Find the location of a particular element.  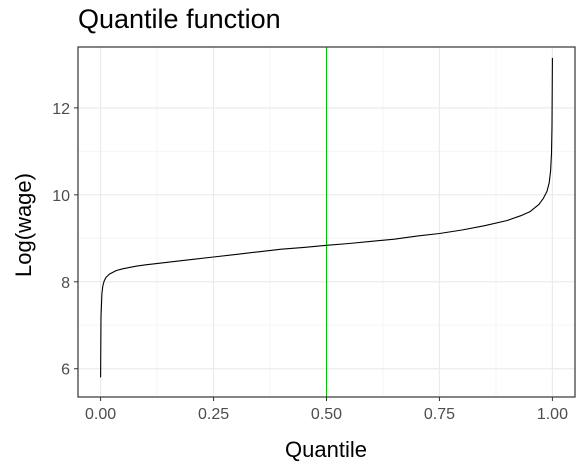

y-axis-title: Log(wage) is located at coordinates (23, 225).